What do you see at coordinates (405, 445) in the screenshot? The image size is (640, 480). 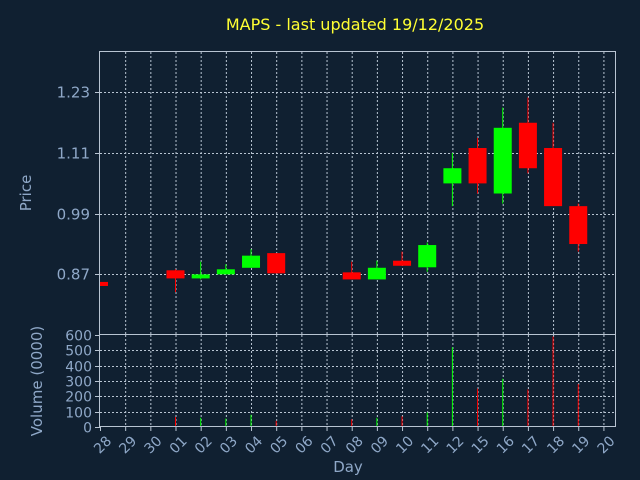 I see `x-tick-label: 10` at bounding box center [405, 445].